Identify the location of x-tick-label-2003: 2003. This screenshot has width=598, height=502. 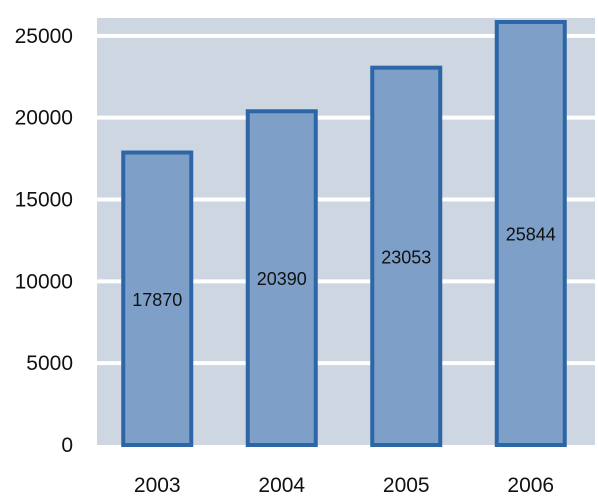
(157, 485).